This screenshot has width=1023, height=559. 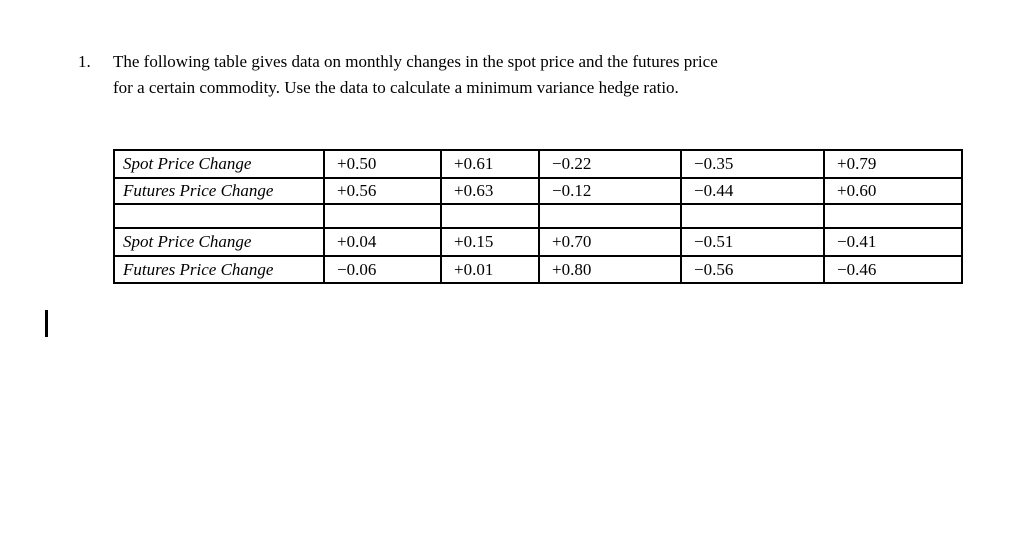 I want to click on cell-value: +0.56, so click(x=357, y=190).